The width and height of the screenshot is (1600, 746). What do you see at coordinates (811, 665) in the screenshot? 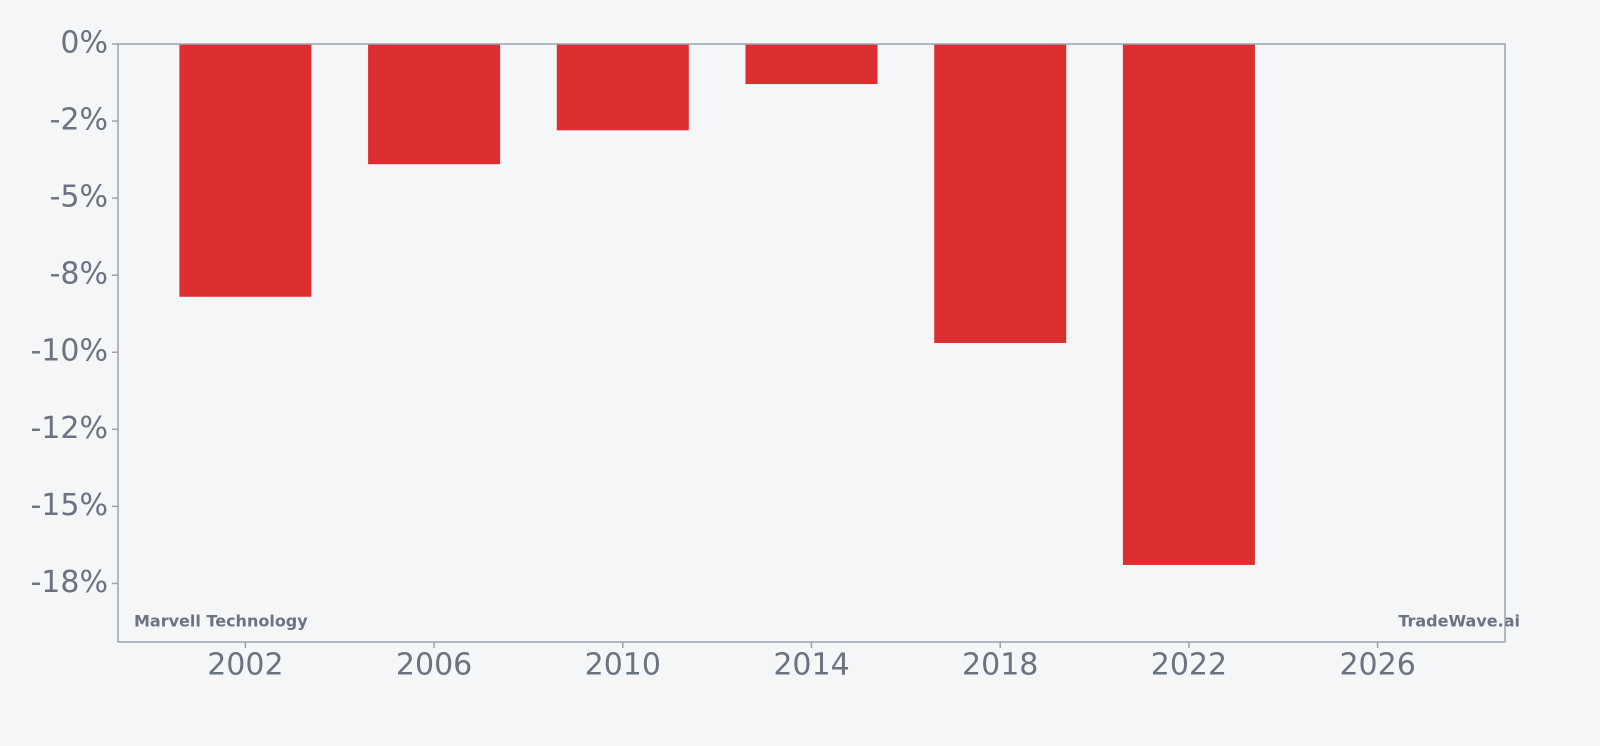
I see `x-tick-label: 2014` at bounding box center [811, 665].